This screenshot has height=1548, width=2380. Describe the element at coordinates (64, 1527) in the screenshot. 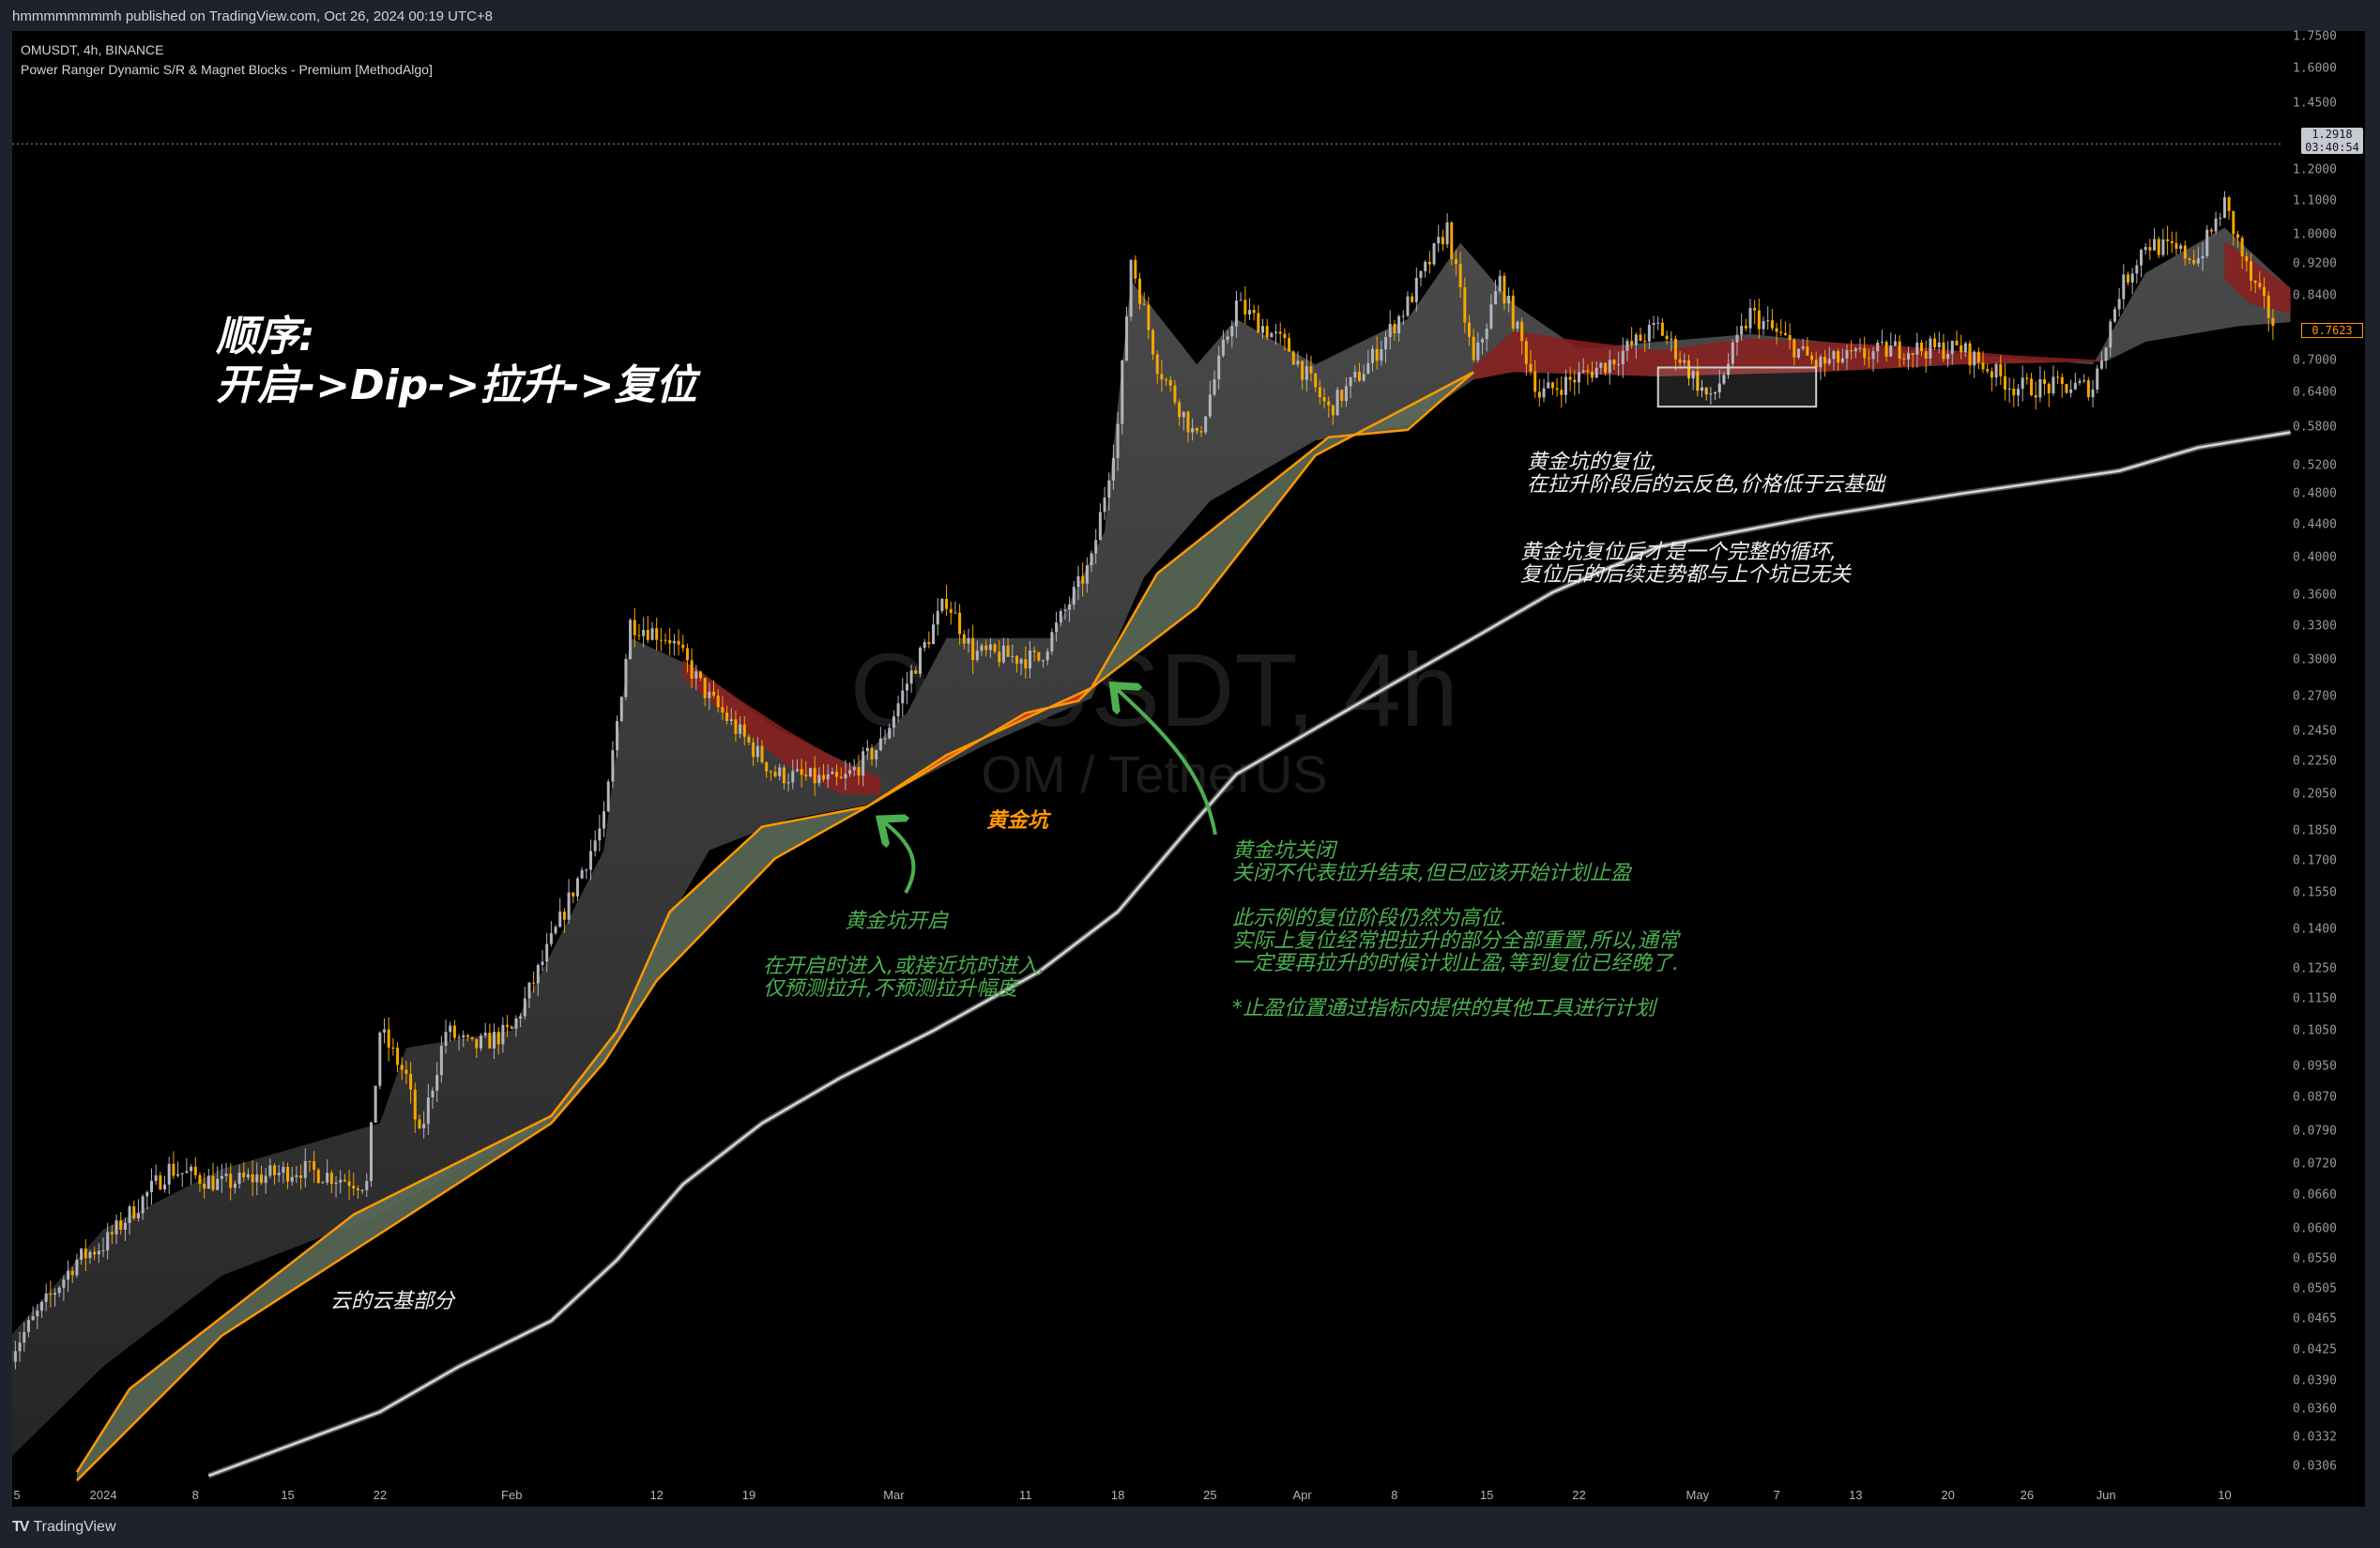

I see `tradingview-logo: TV TradingView` at that location.